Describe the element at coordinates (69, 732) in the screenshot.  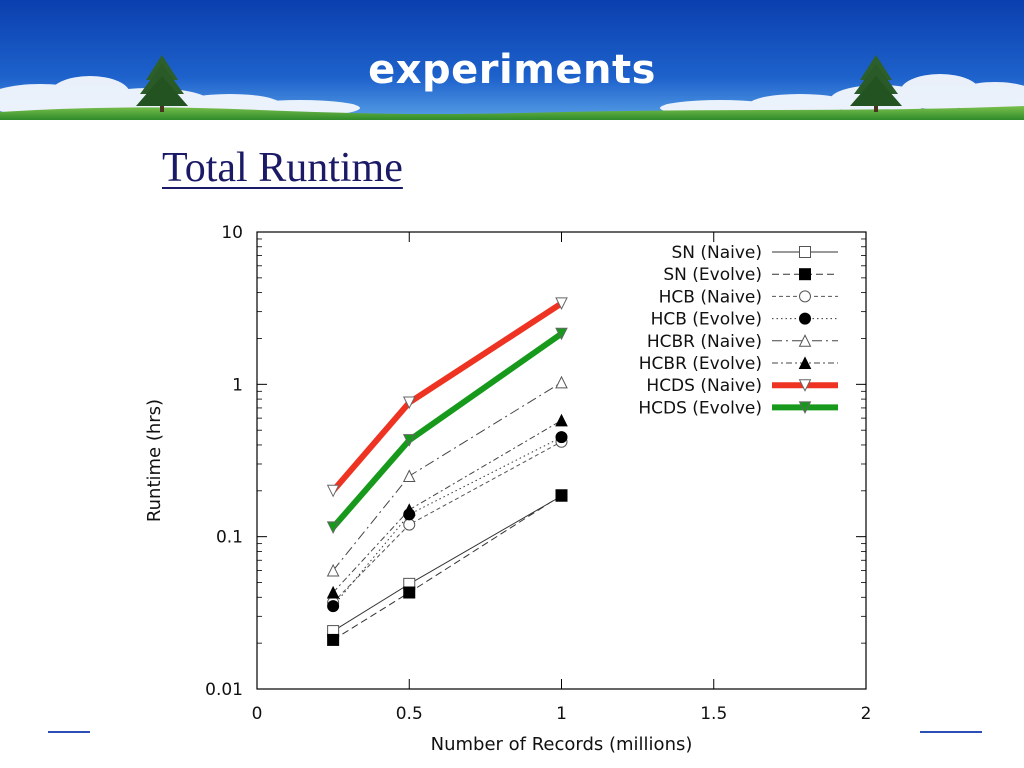
I see `footer-line-left` at that location.